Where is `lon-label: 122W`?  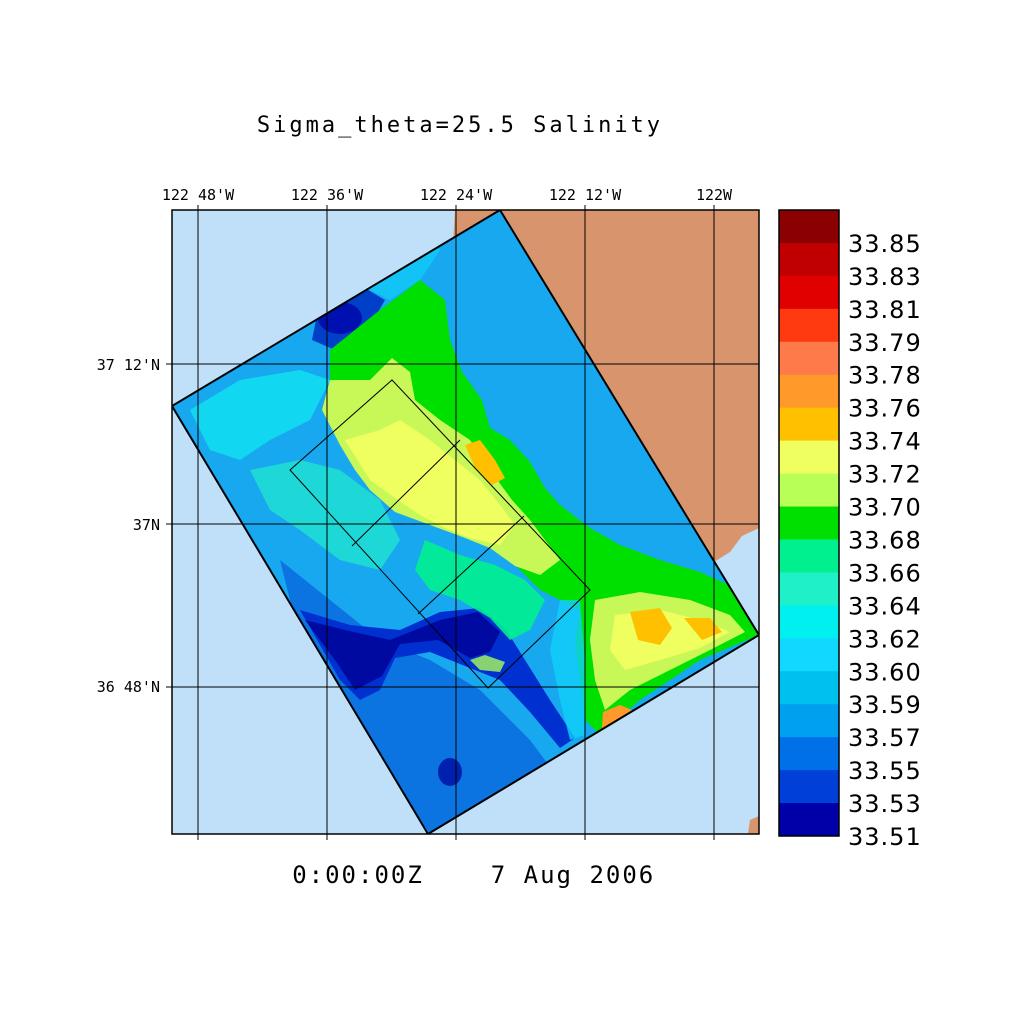 lon-label: 122W is located at coordinates (714, 195).